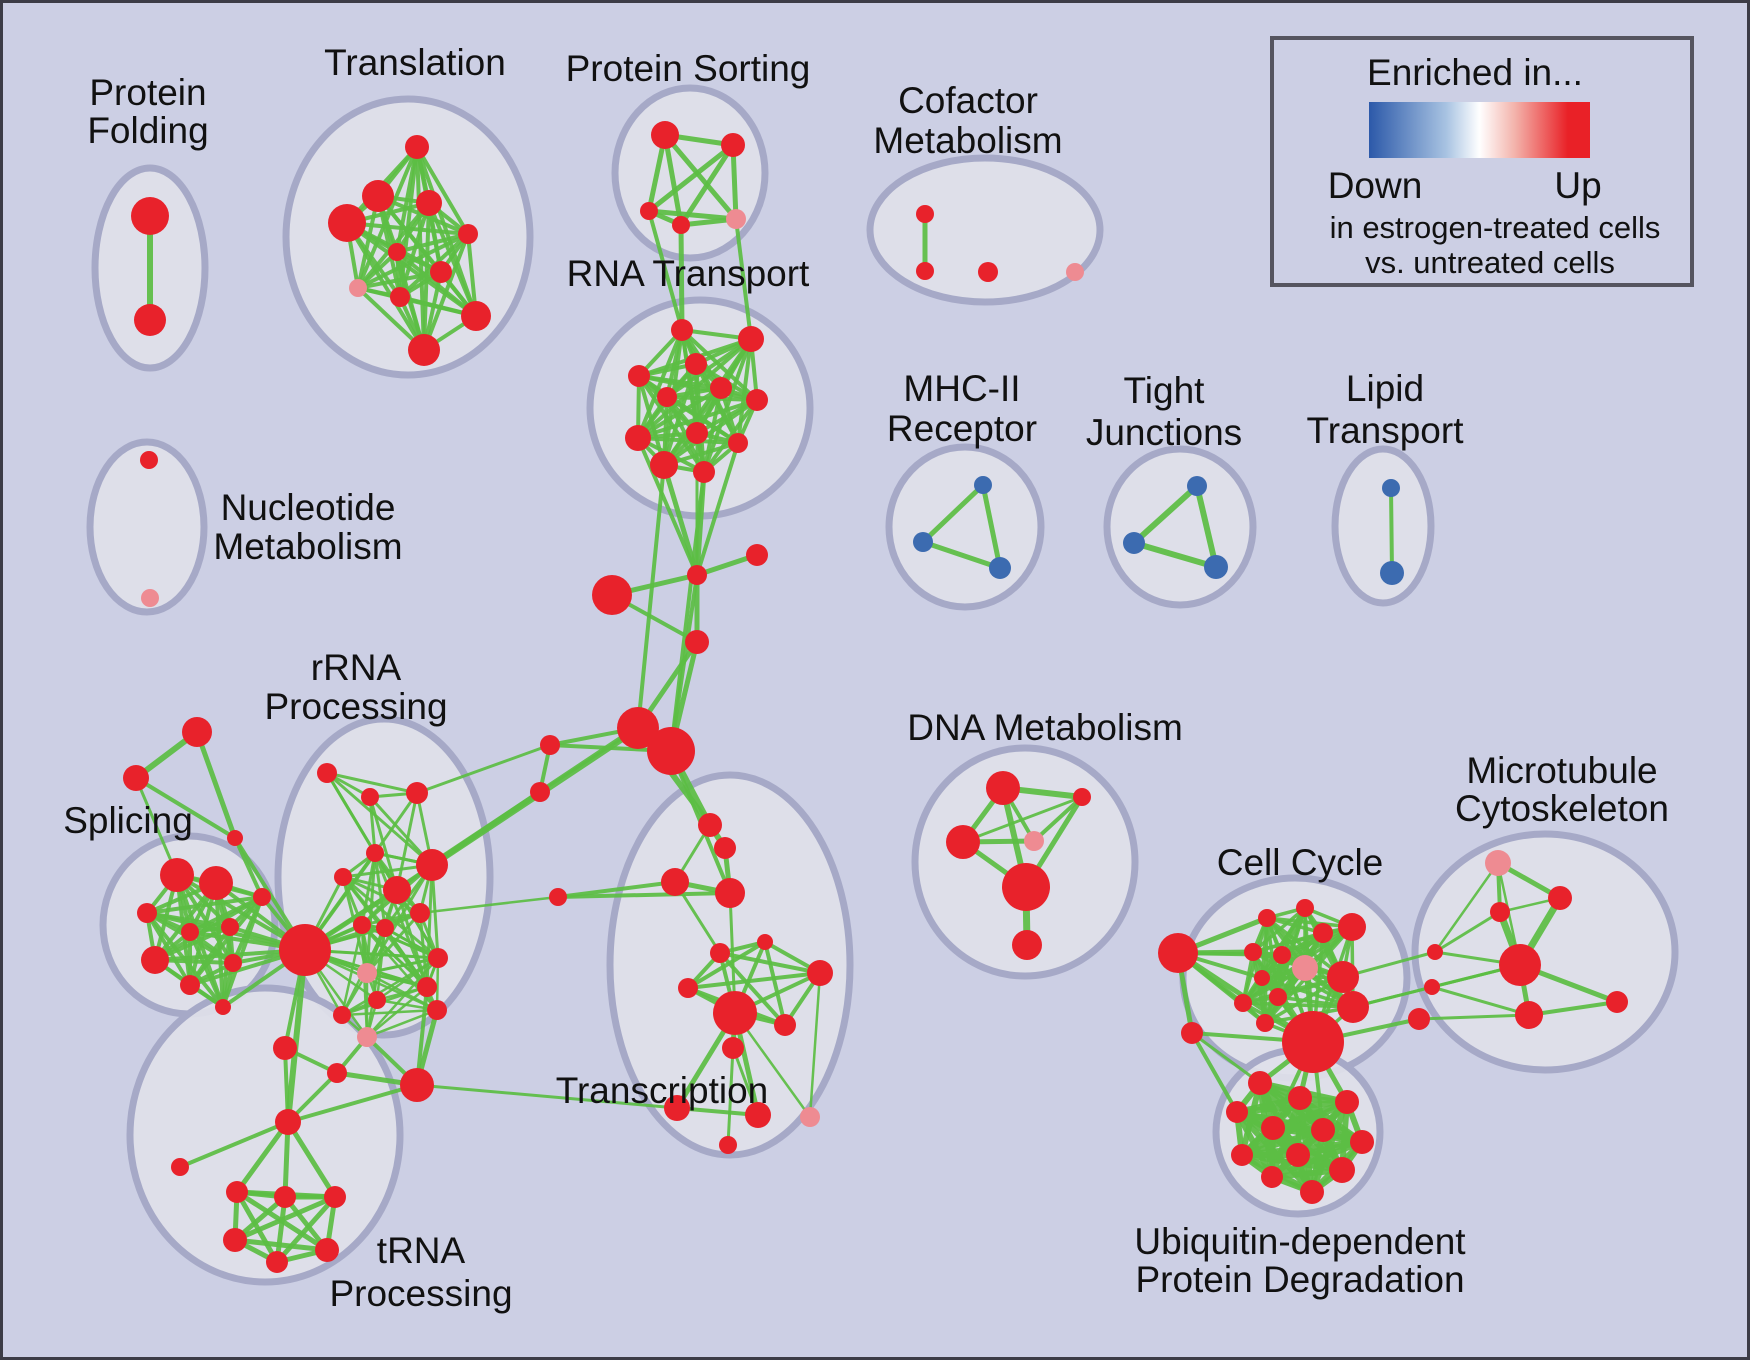 The height and width of the screenshot is (1360, 1750). Describe the element at coordinates (967, 140) in the screenshot. I see `cluster-label-cofactor-metabolism: Metabolism` at that location.